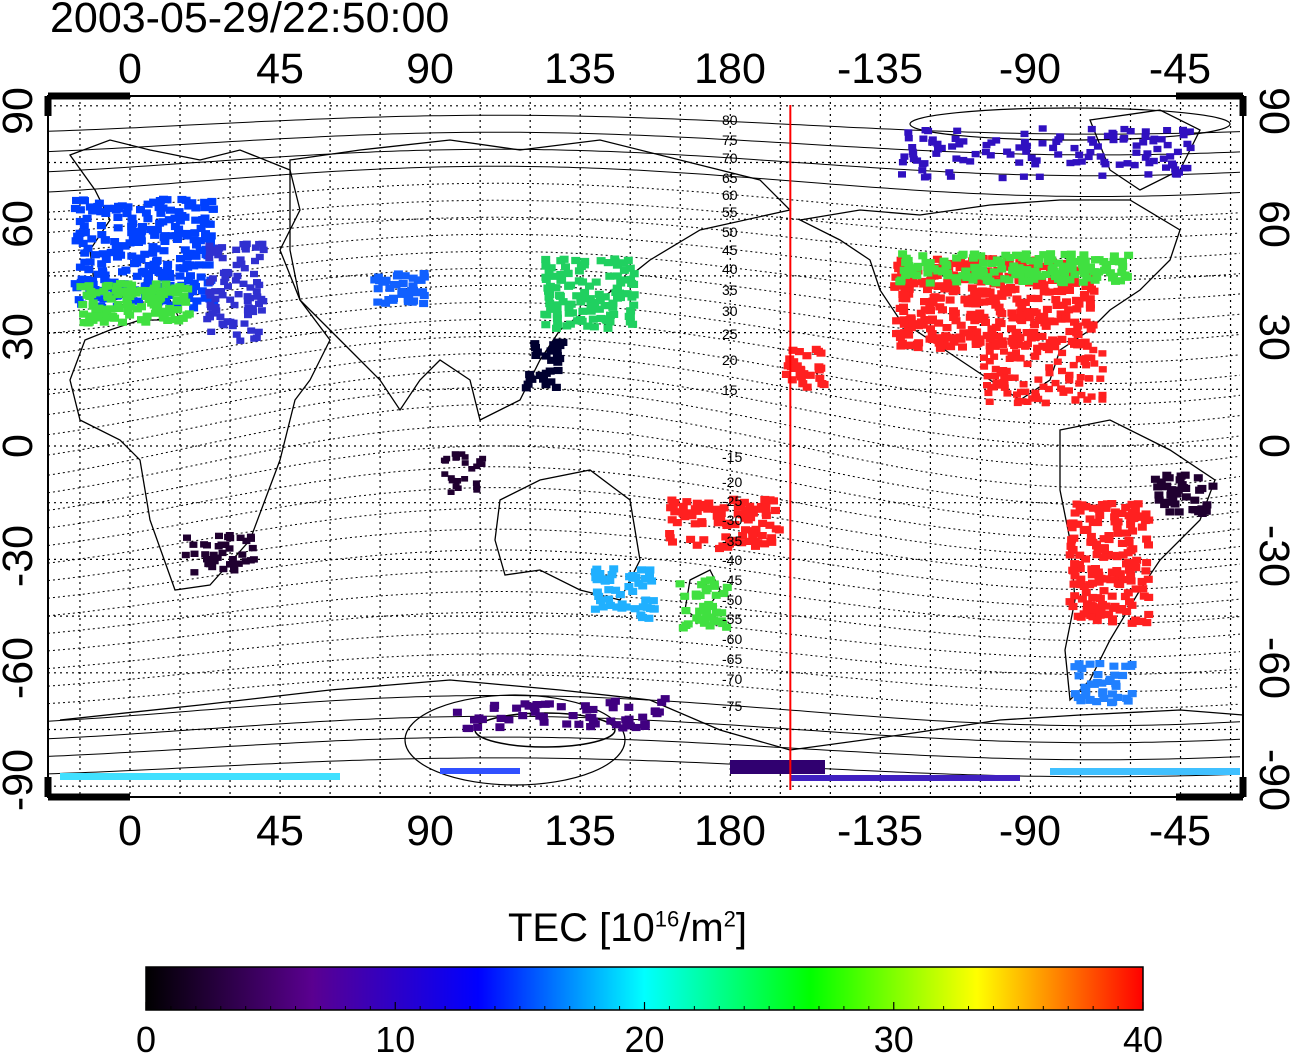 This screenshot has width=1292, height=1057. Describe the element at coordinates (730, 390) in the screenshot. I see `magnetic-latitude-label: 15` at that location.